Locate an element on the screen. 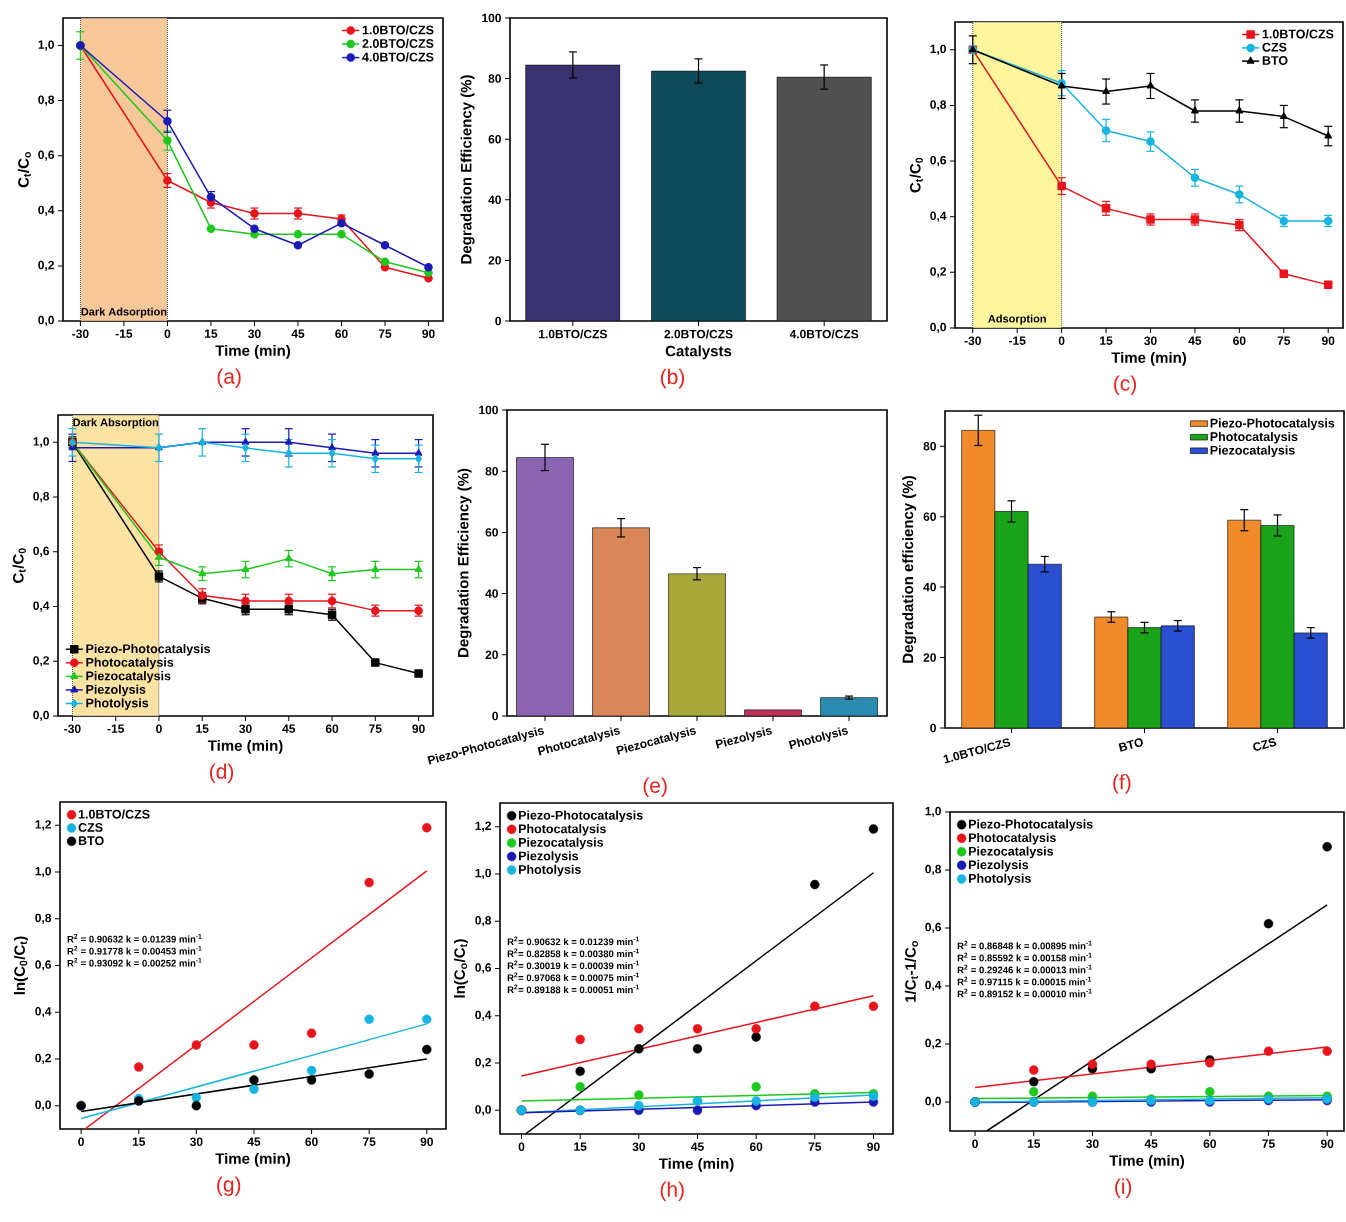 The height and width of the screenshot is (1222, 1346). annotation: R$^{2}$= 0.97068 k = 0.00075 min$^{-1}$ is located at coordinates (573, 977).